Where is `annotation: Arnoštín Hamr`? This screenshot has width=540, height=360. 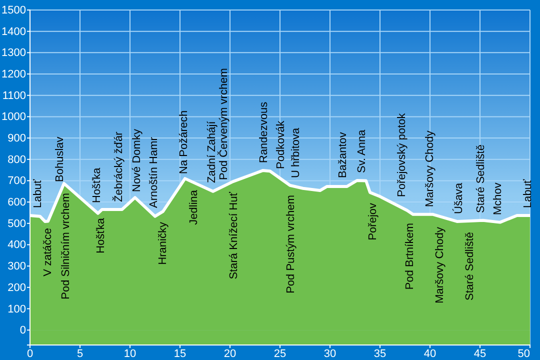
annotation: Arnoštín Hamr is located at coordinates (154, 172).